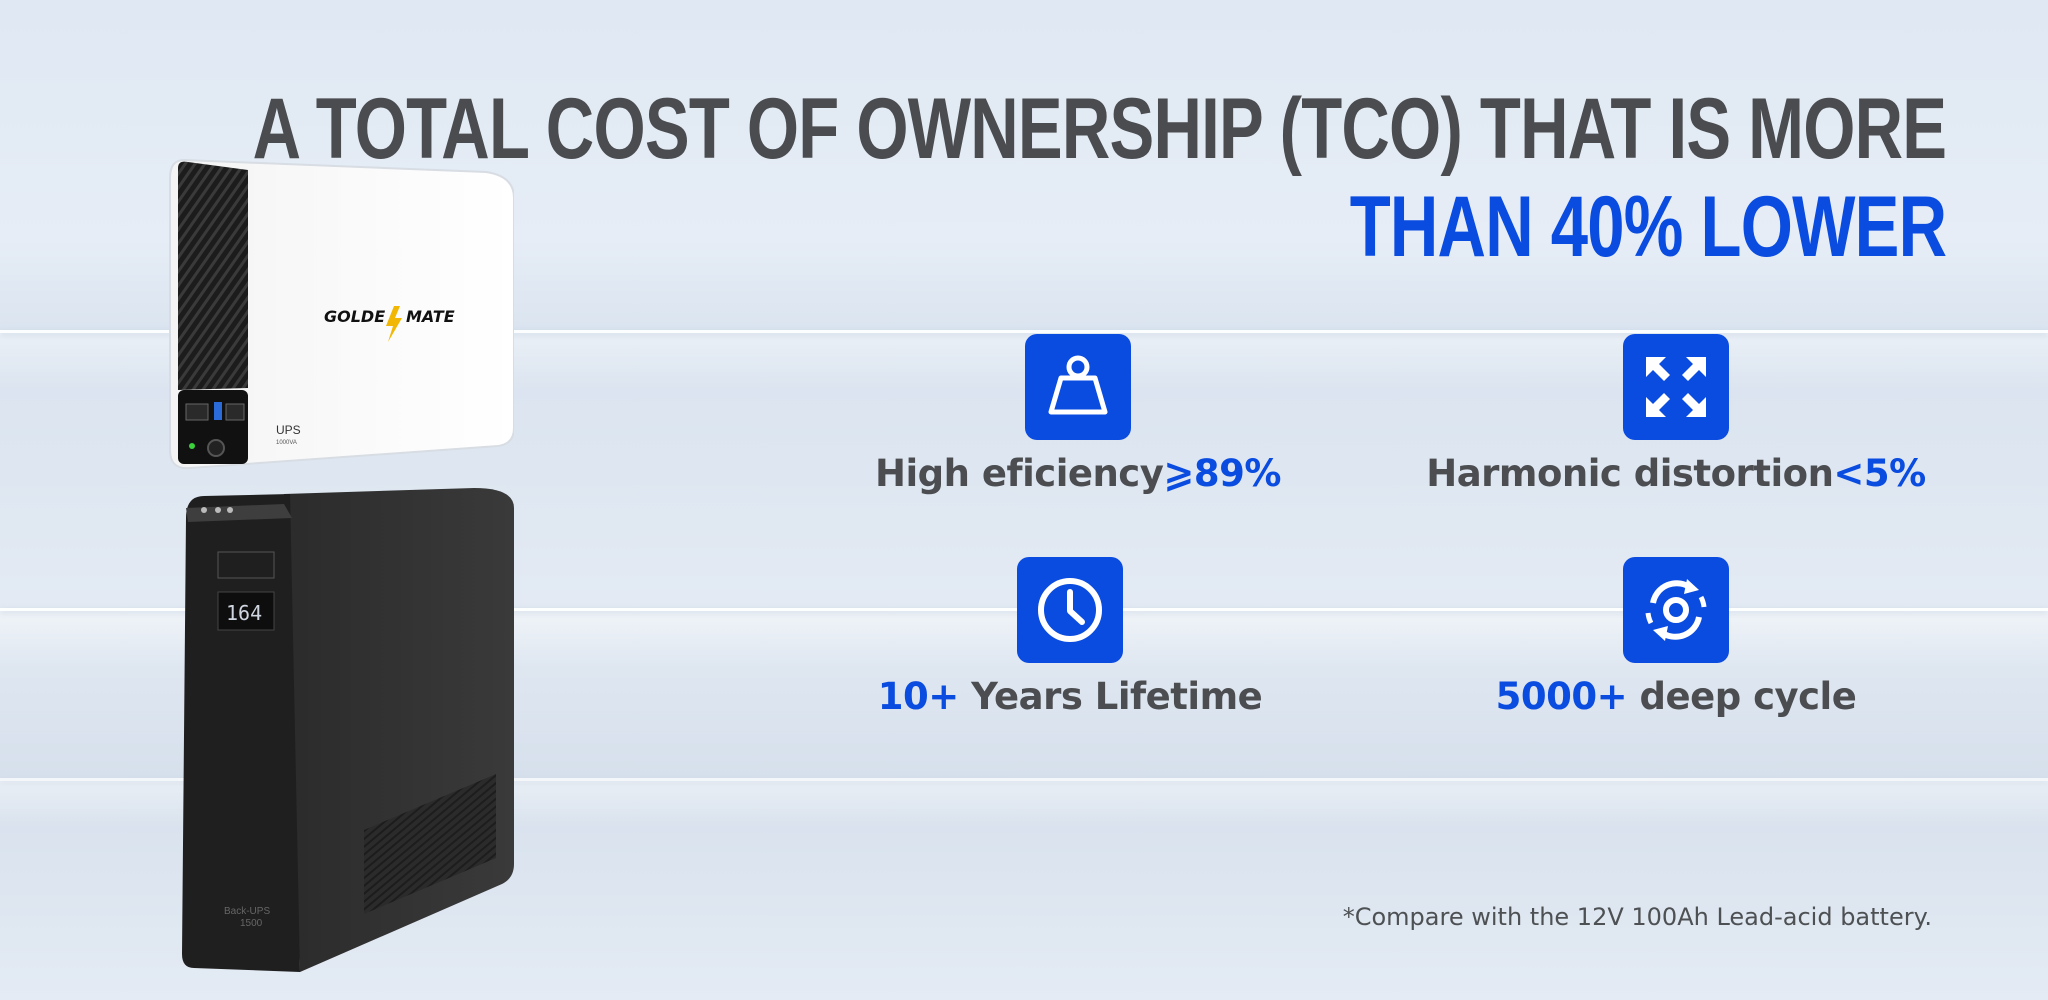  What do you see at coordinates (1024, 331) in the screenshot?
I see `shelf-line-top` at bounding box center [1024, 331].